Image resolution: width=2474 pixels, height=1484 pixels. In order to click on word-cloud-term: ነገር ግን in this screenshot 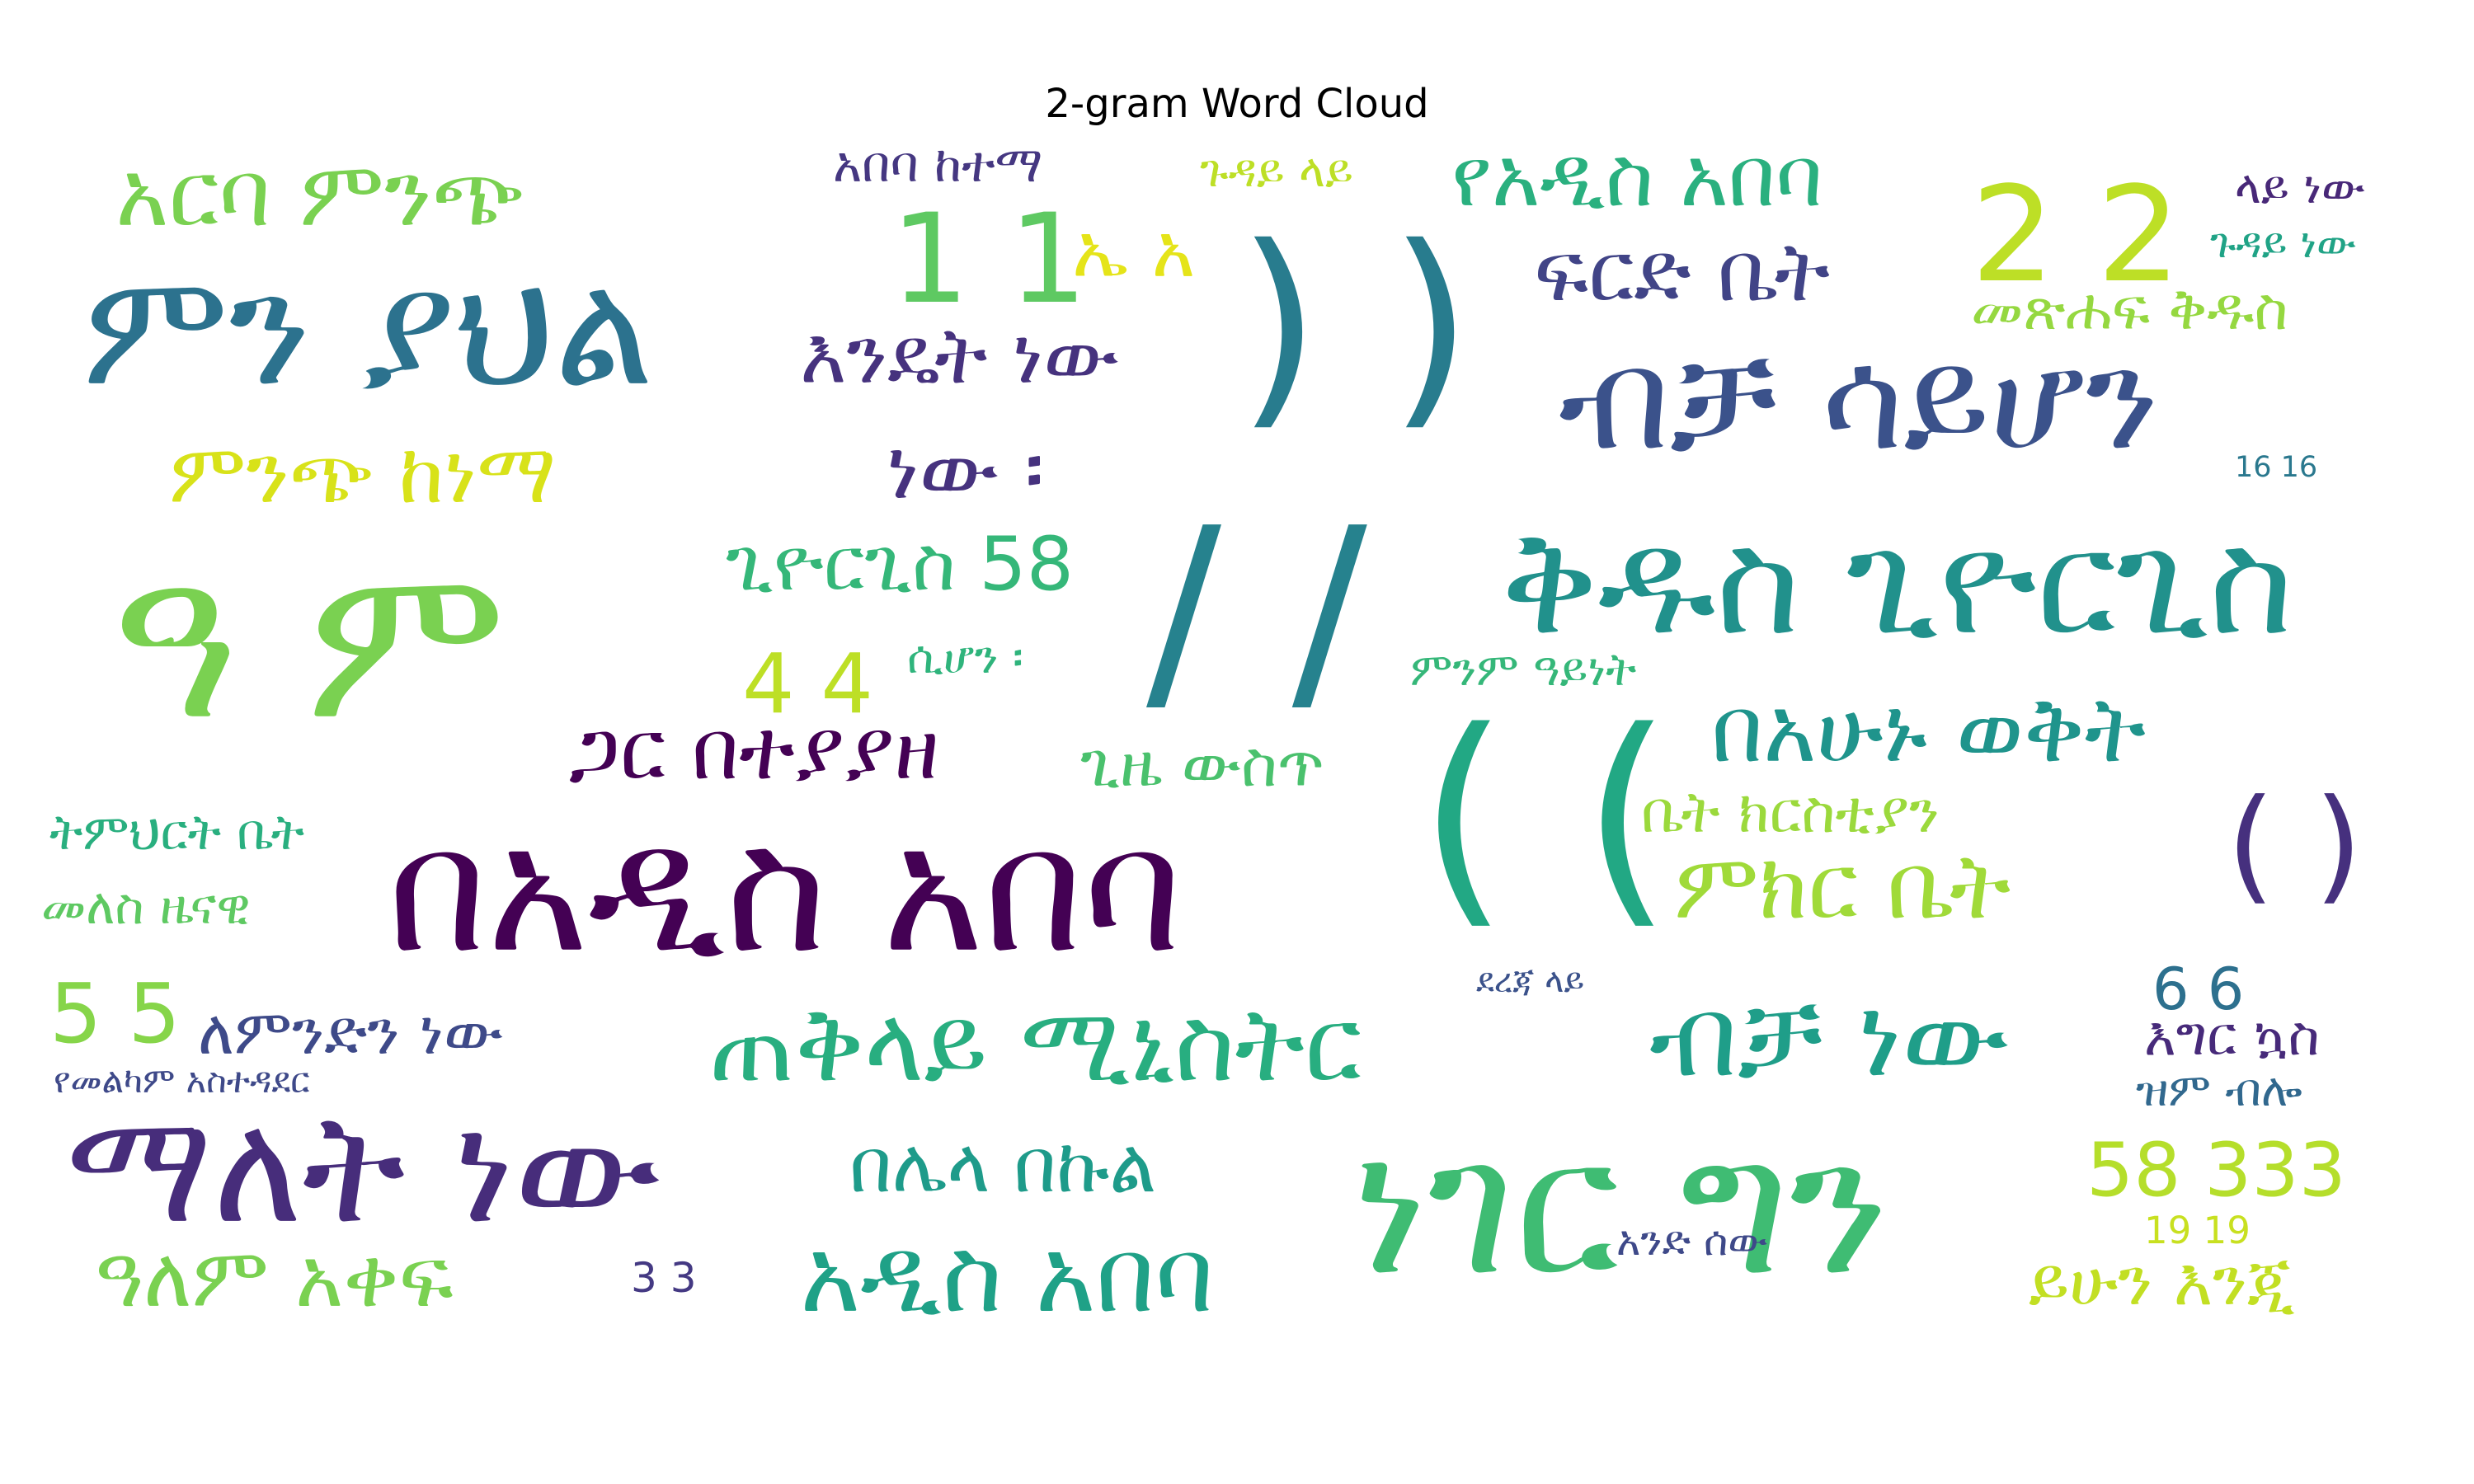, I will do `click(1620, 1207)`.